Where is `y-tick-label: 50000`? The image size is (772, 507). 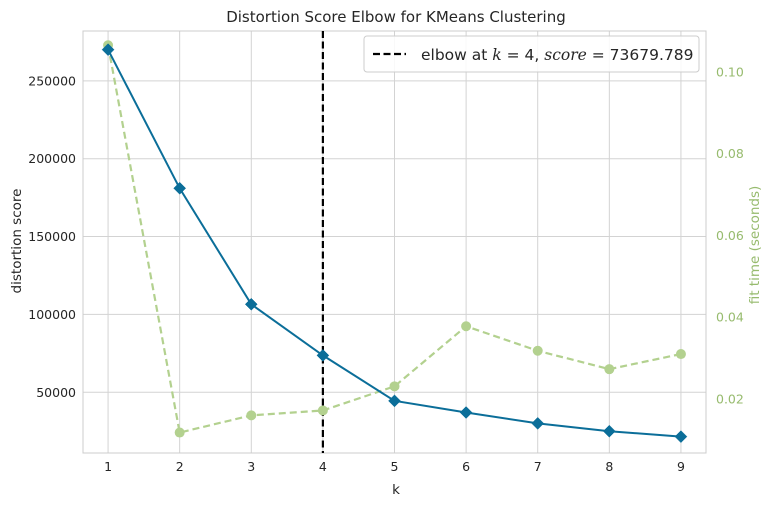
y-tick-label: 50000 is located at coordinates (56, 392).